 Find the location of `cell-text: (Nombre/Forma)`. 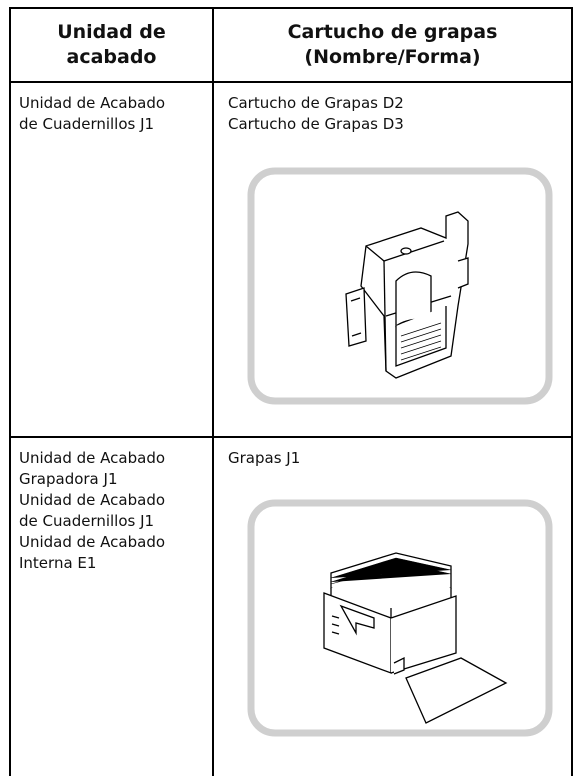

cell-text: (Nombre/Forma) is located at coordinates (392, 57).